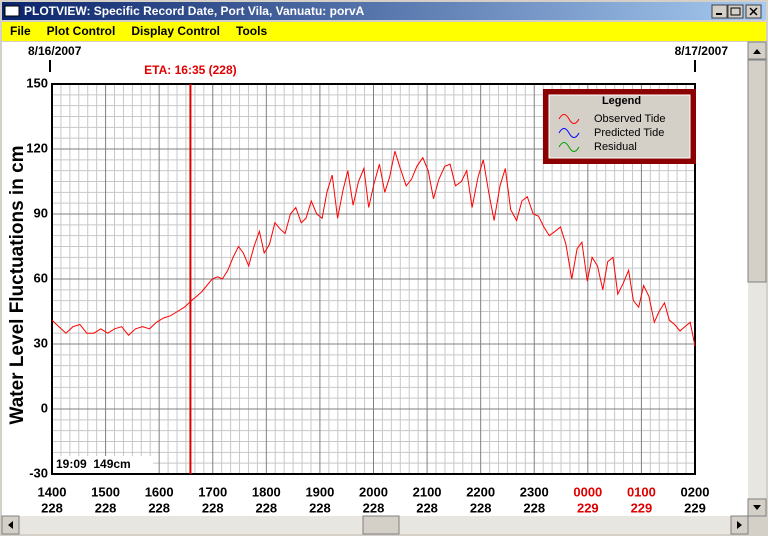  I want to click on eta-label: ETA: 16:35 (228), so click(190, 70).